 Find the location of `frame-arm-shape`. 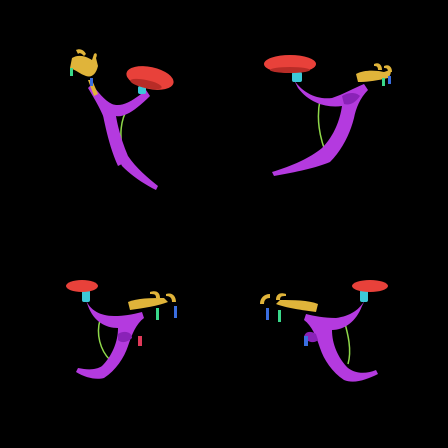

frame-arm-shape is located at coordinates (111, 133).